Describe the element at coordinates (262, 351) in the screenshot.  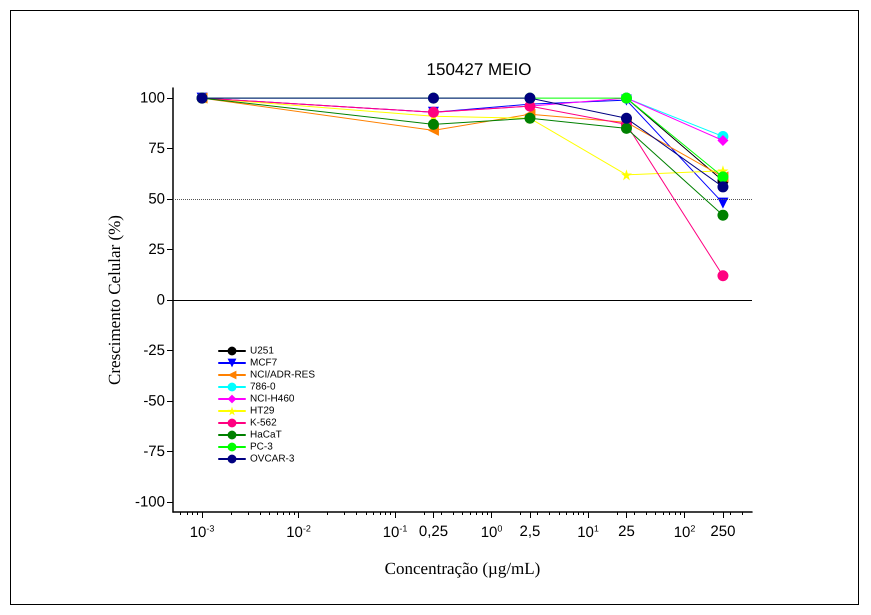
I see `legend-label: U251` at that location.